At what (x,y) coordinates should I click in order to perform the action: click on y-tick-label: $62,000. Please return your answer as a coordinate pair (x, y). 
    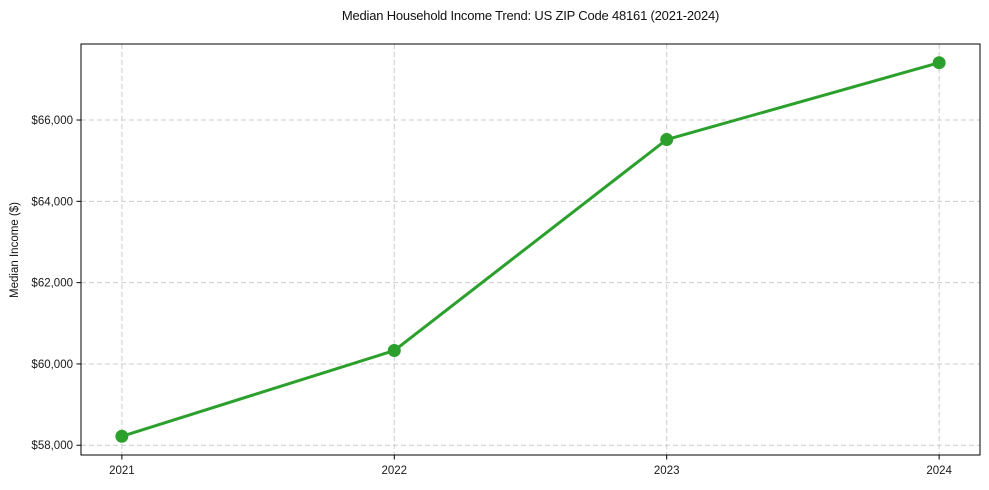
    Looking at the image, I should click on (52, 284).